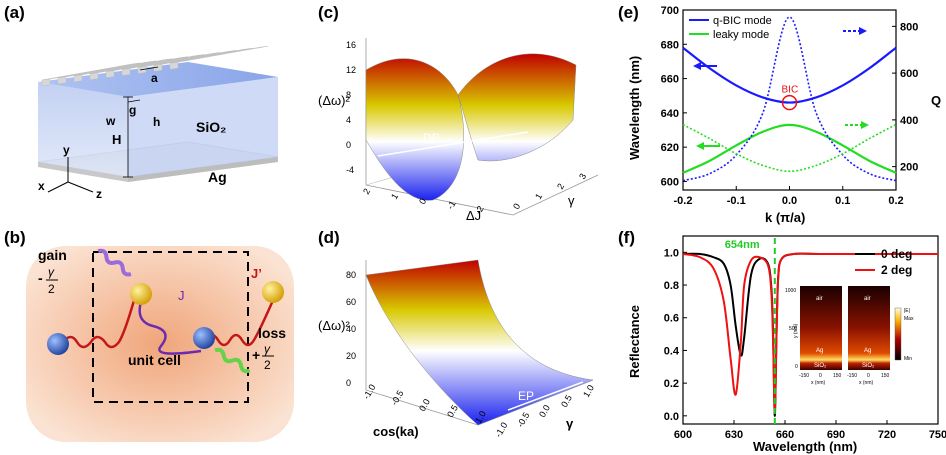 The height and width of the screenshot is (455, 946). What do you see at coordinates (329, 237) in the screenshot?
I see `panel-label-d: (d)` at bounding box center [329, 237].